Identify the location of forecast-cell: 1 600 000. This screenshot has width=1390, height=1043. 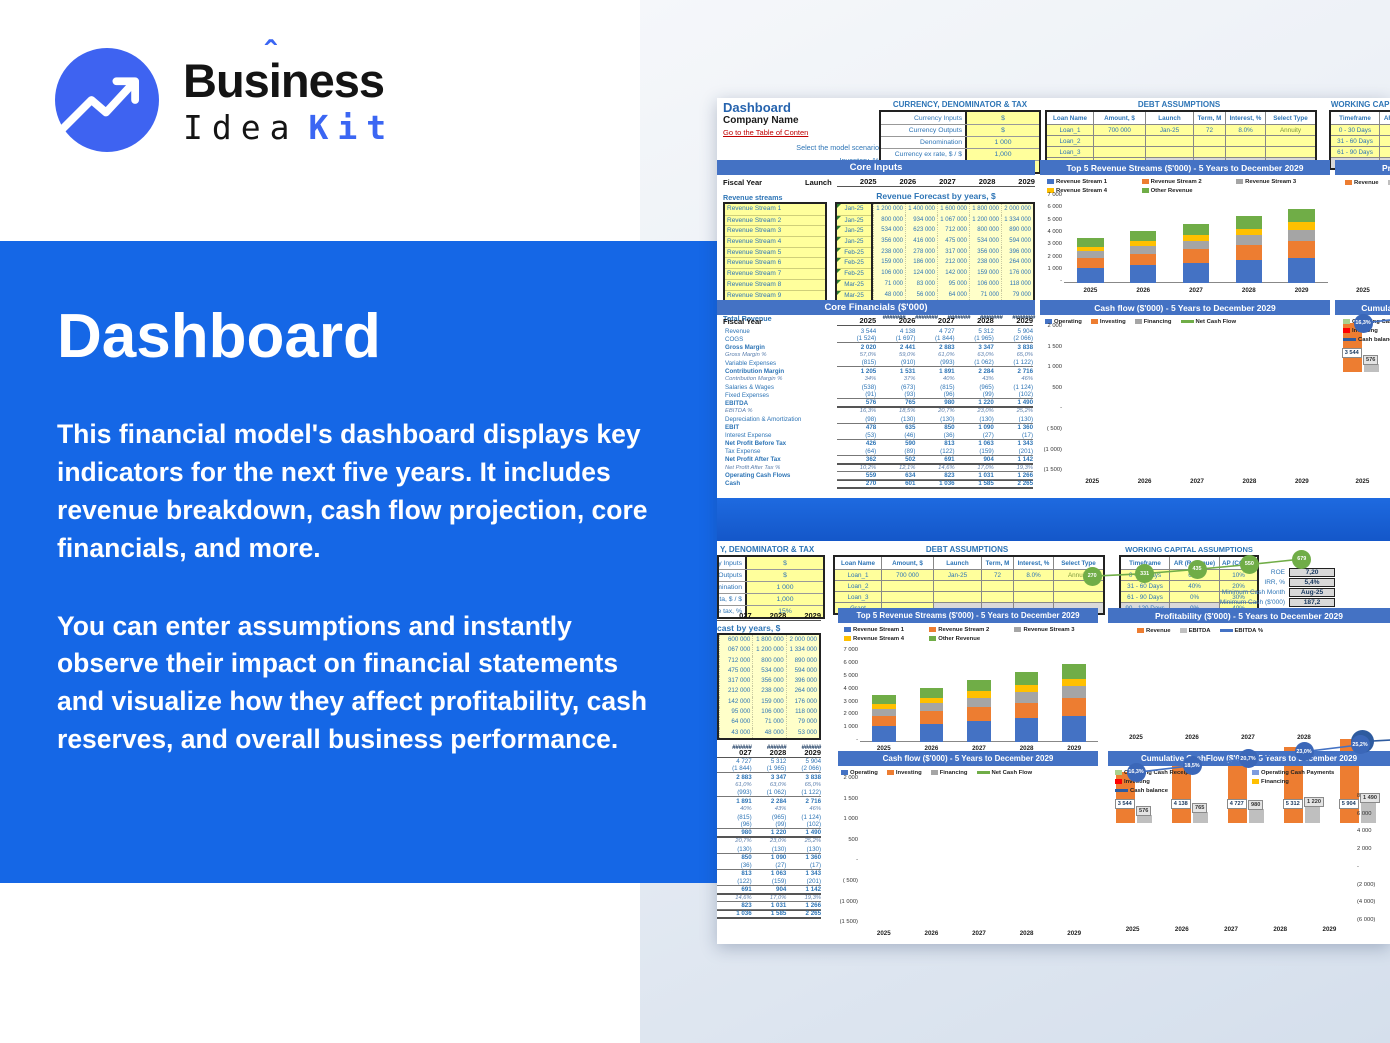
(953, 209).